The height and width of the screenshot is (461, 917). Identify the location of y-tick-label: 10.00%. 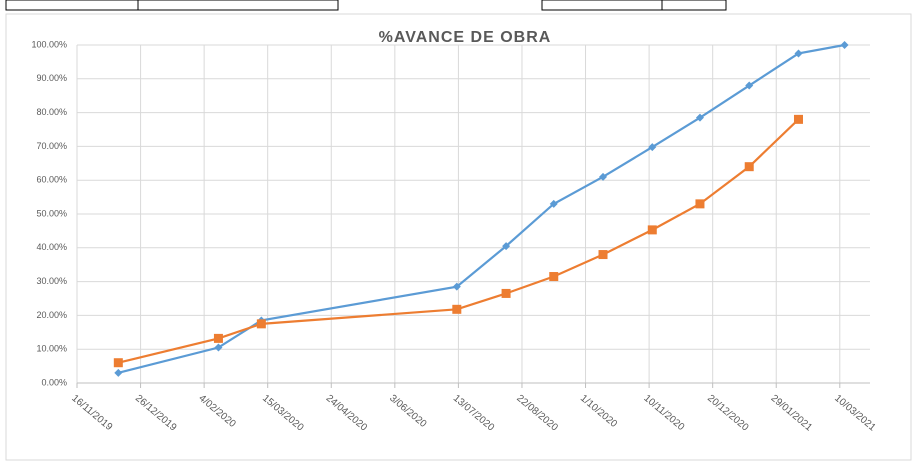
(51, 349).